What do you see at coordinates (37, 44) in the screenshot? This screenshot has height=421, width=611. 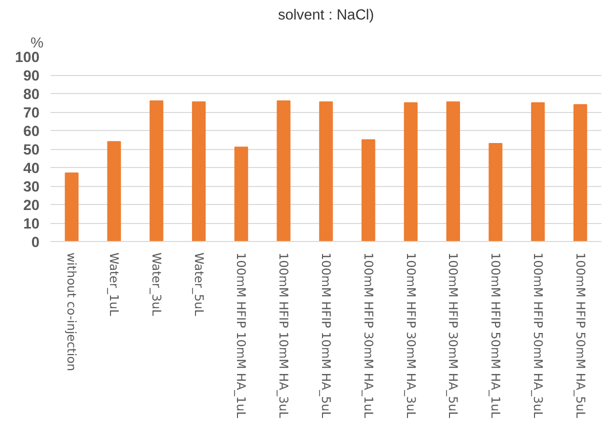 I see `y-axis-title: %` at bounding box center [37, 44].